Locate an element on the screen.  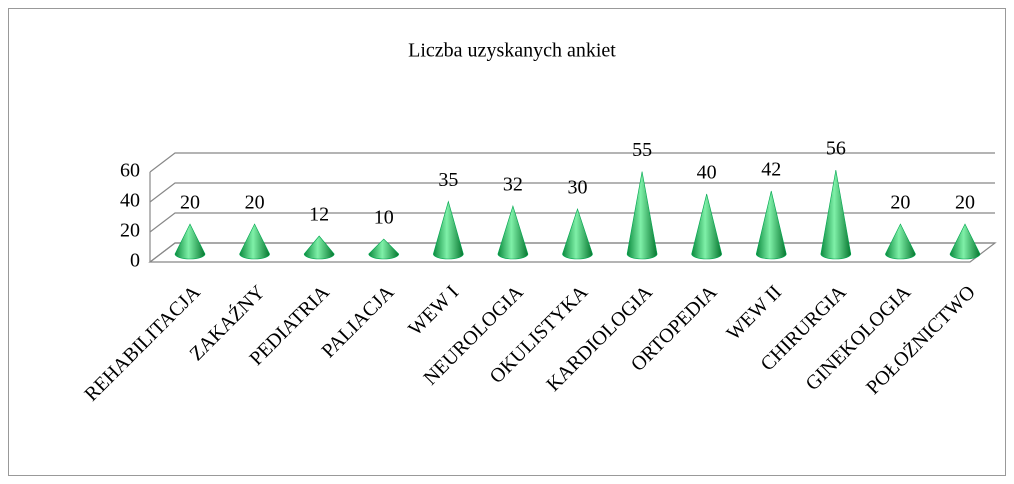
value-label: 40 is located at coordinates (707, 173).